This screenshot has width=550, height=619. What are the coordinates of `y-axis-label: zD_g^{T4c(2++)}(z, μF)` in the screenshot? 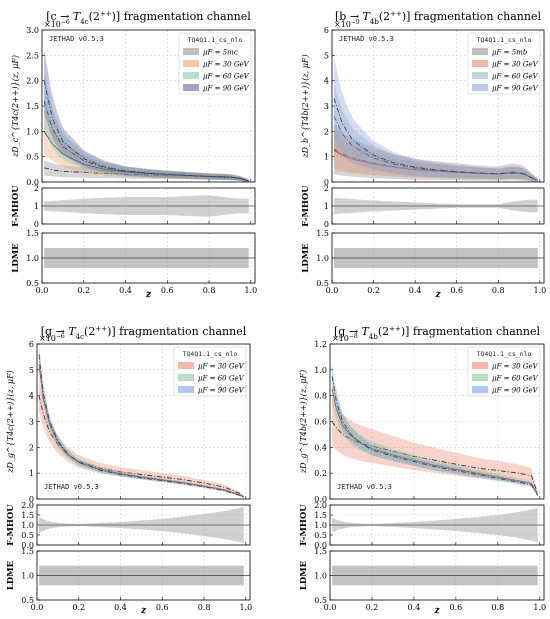 It's located at (10, 422).